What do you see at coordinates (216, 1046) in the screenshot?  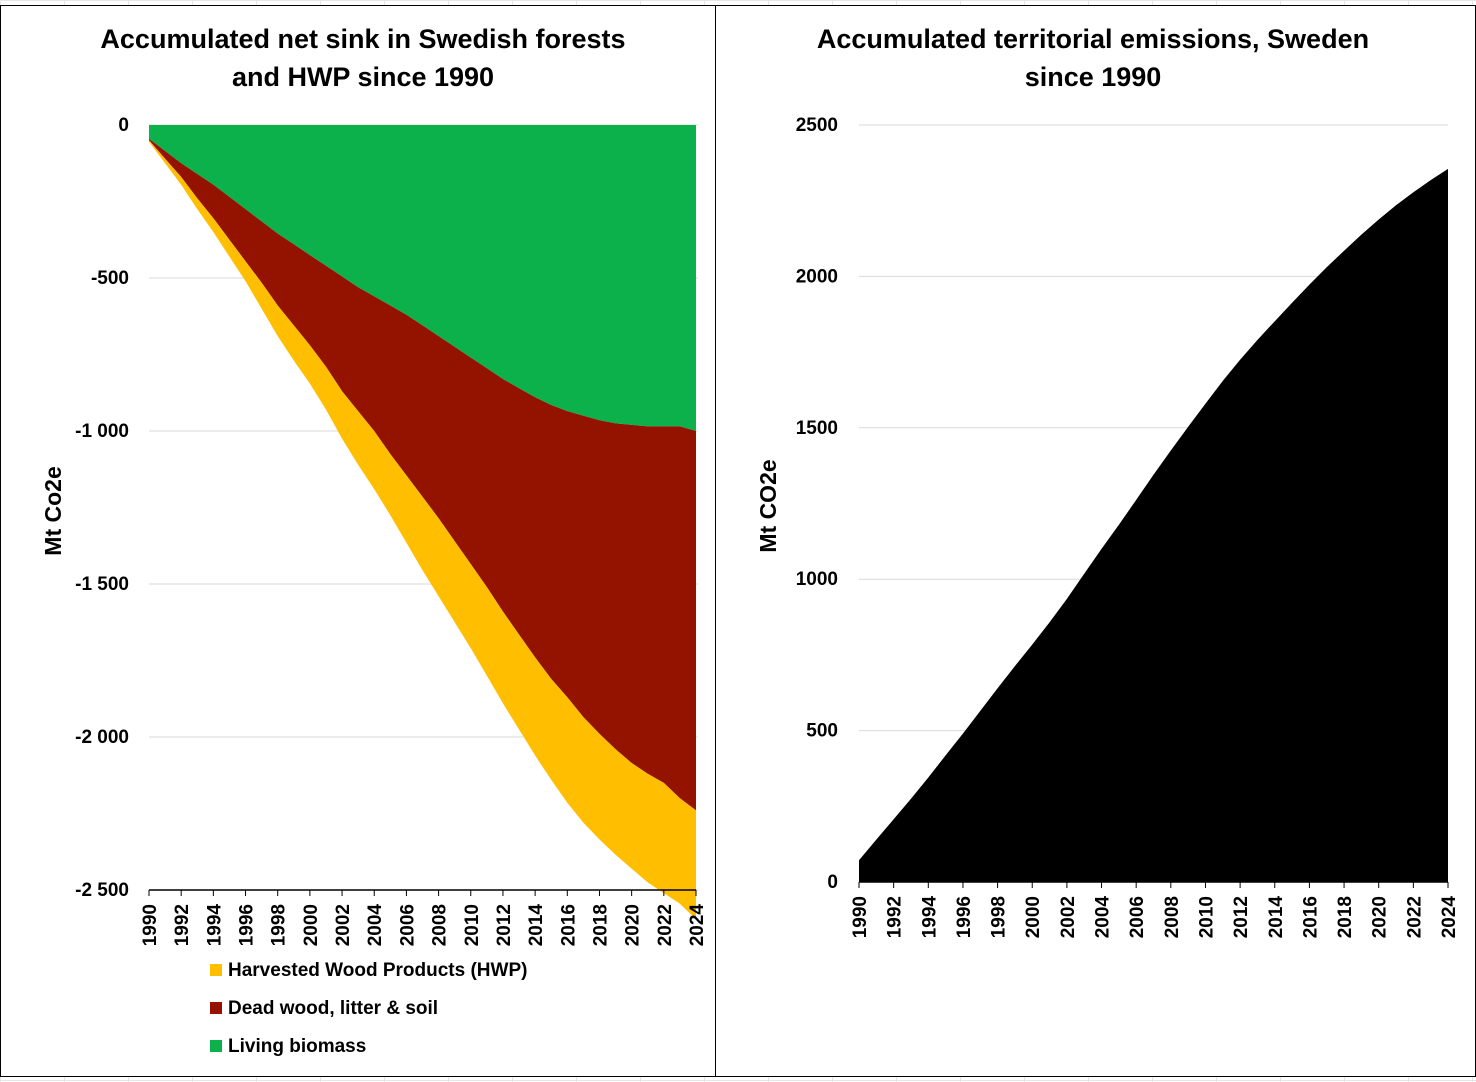 I see `legend-swatch-living-biomass` at bounding box center [216, 1046].